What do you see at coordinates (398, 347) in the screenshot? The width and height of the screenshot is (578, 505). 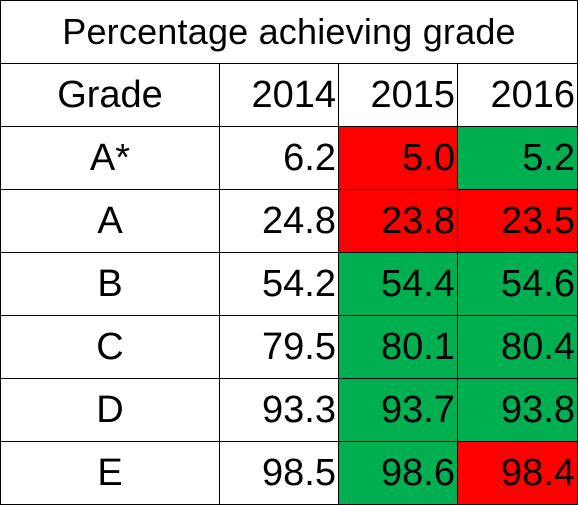 I see `value-cell-2015: 80.1` at bounding box center [398, 347].